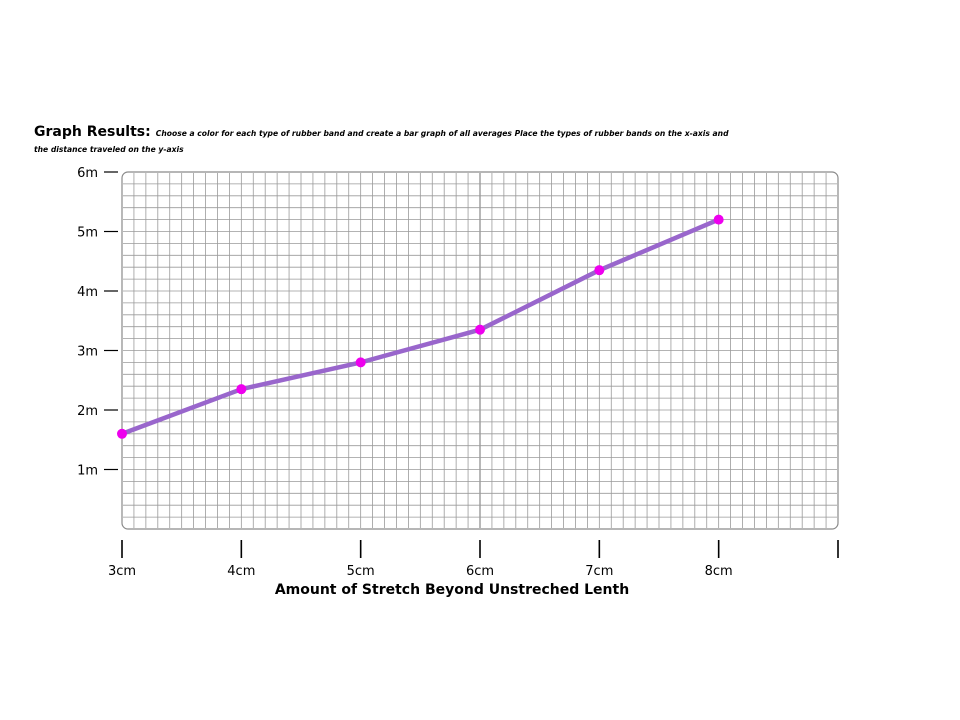 The width and height of the screenshot is (960, 720). Describe the element at coordinates (122, 571) in the screenshot. I see `x-tick-label: 3cm` at that location.